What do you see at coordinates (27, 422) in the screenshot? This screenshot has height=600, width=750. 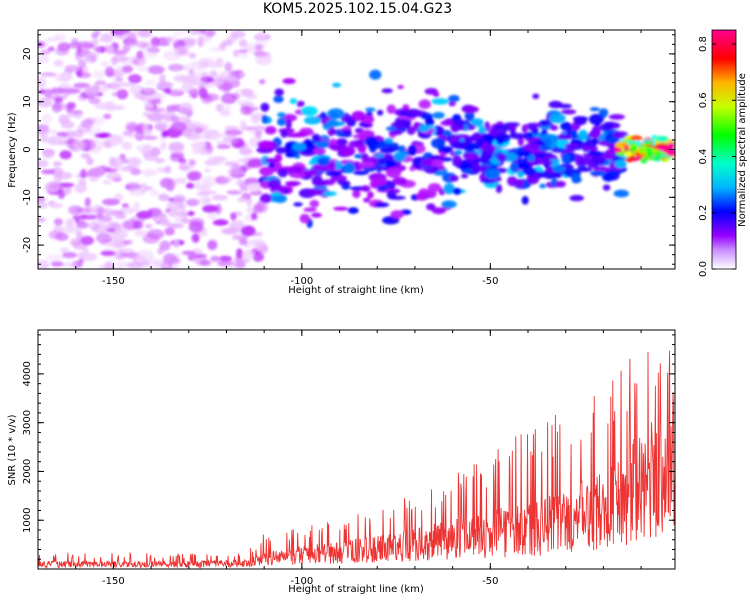 I see `y-tick-label: 3000` at bounding box center [27, 422].